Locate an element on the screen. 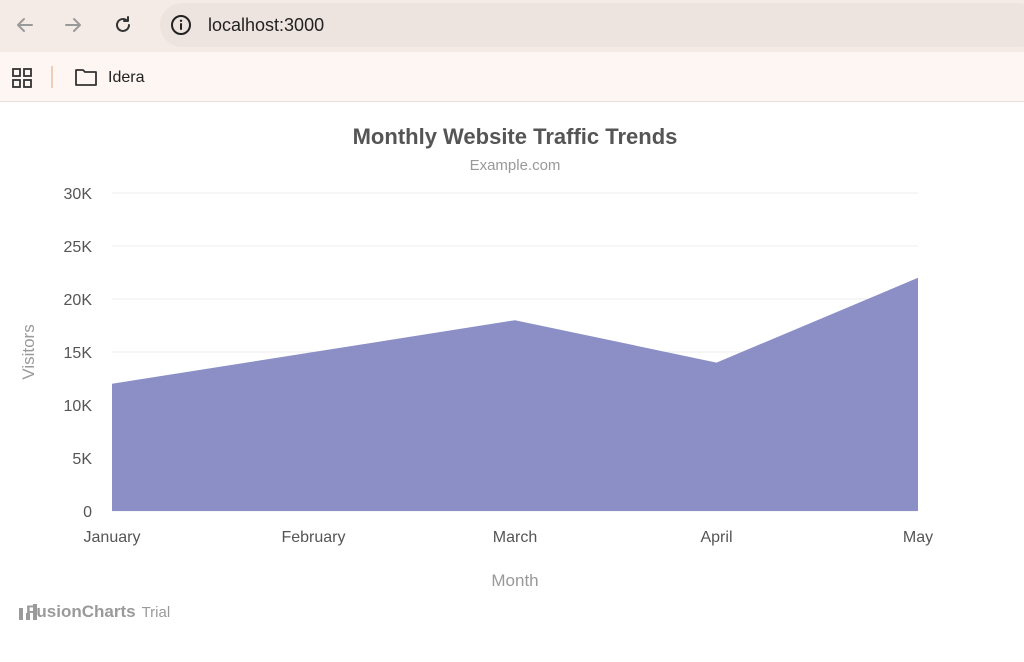 This screenshot has height=662, width=1024. y-tick-label: 15K is located at coordinates (78, 353).